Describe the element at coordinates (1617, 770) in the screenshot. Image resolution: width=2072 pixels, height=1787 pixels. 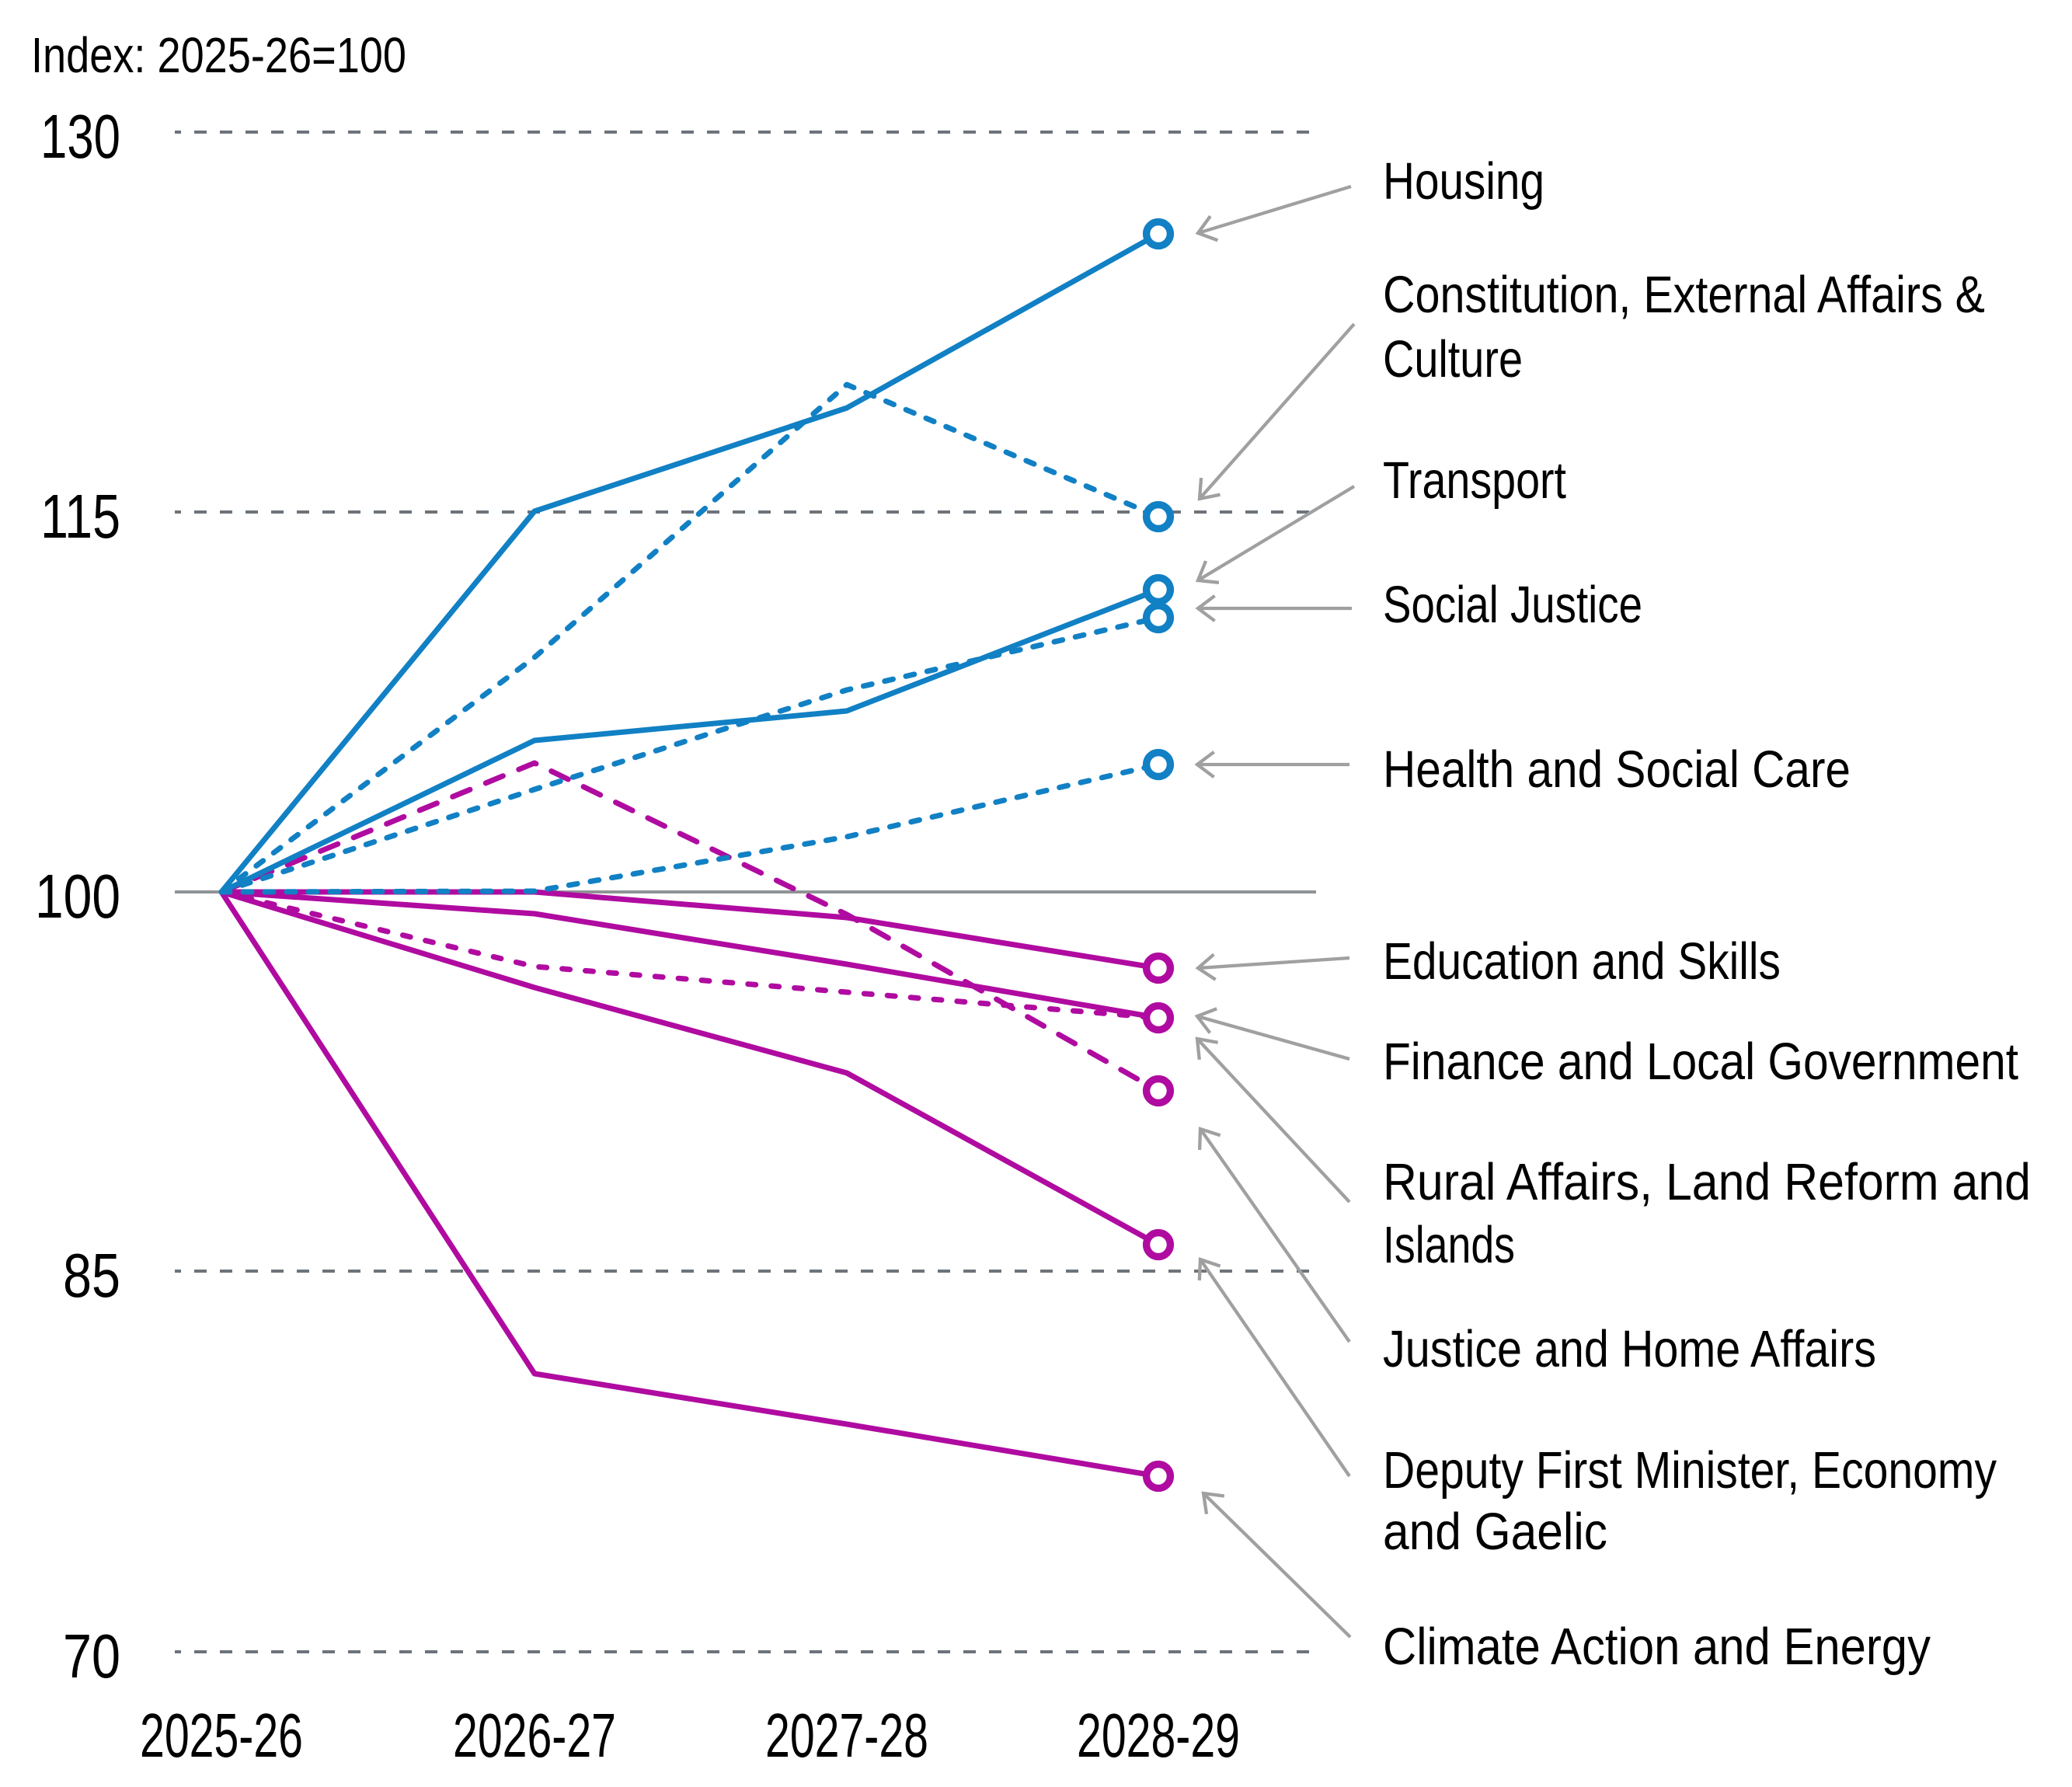
I see `svg-text: Health and Social Care` at that location.